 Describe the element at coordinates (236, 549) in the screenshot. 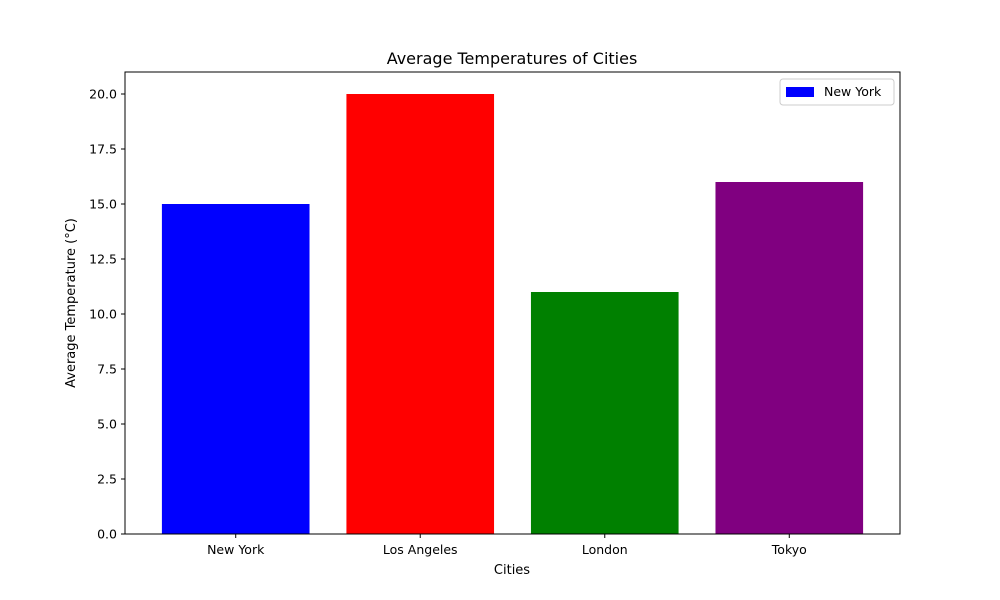

I see `x-tick-label: New York` at that location.